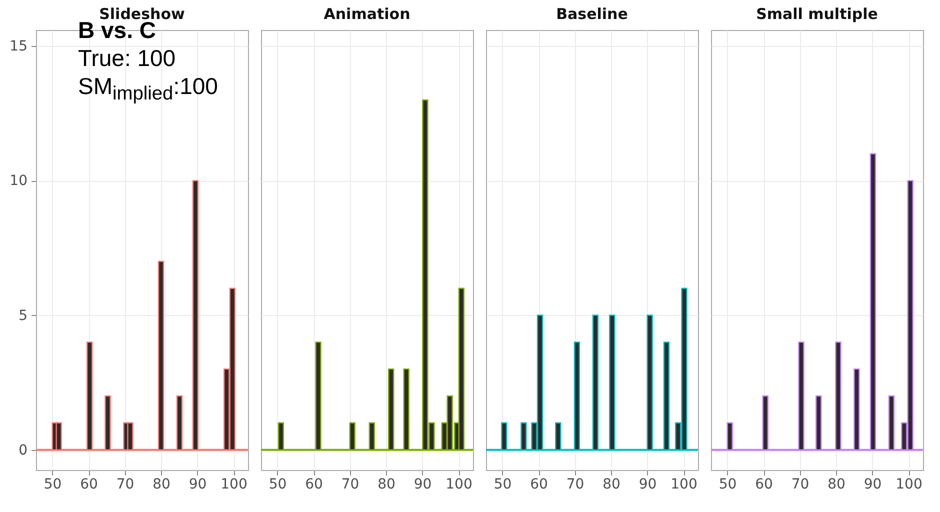  Describe the element at coordinates (127, 58) in the screenshot. I see `annotation: True: 100` at that location.